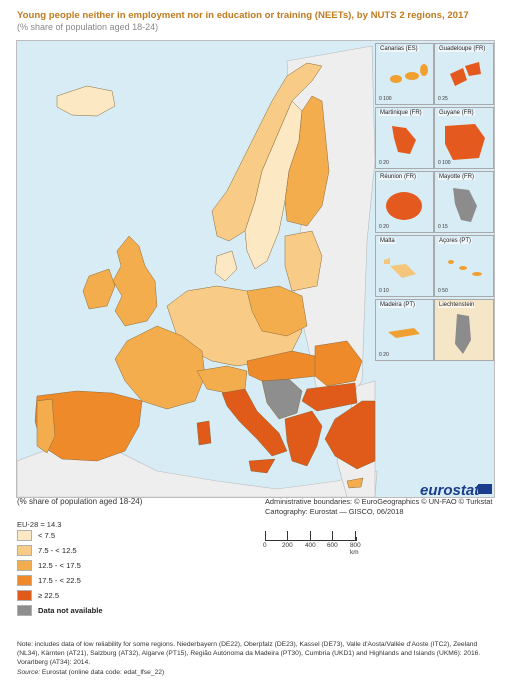 This screenshot has width=506, height=680. I want to click on legend-item: 12.5 - < 17.5, so click(49, 565).